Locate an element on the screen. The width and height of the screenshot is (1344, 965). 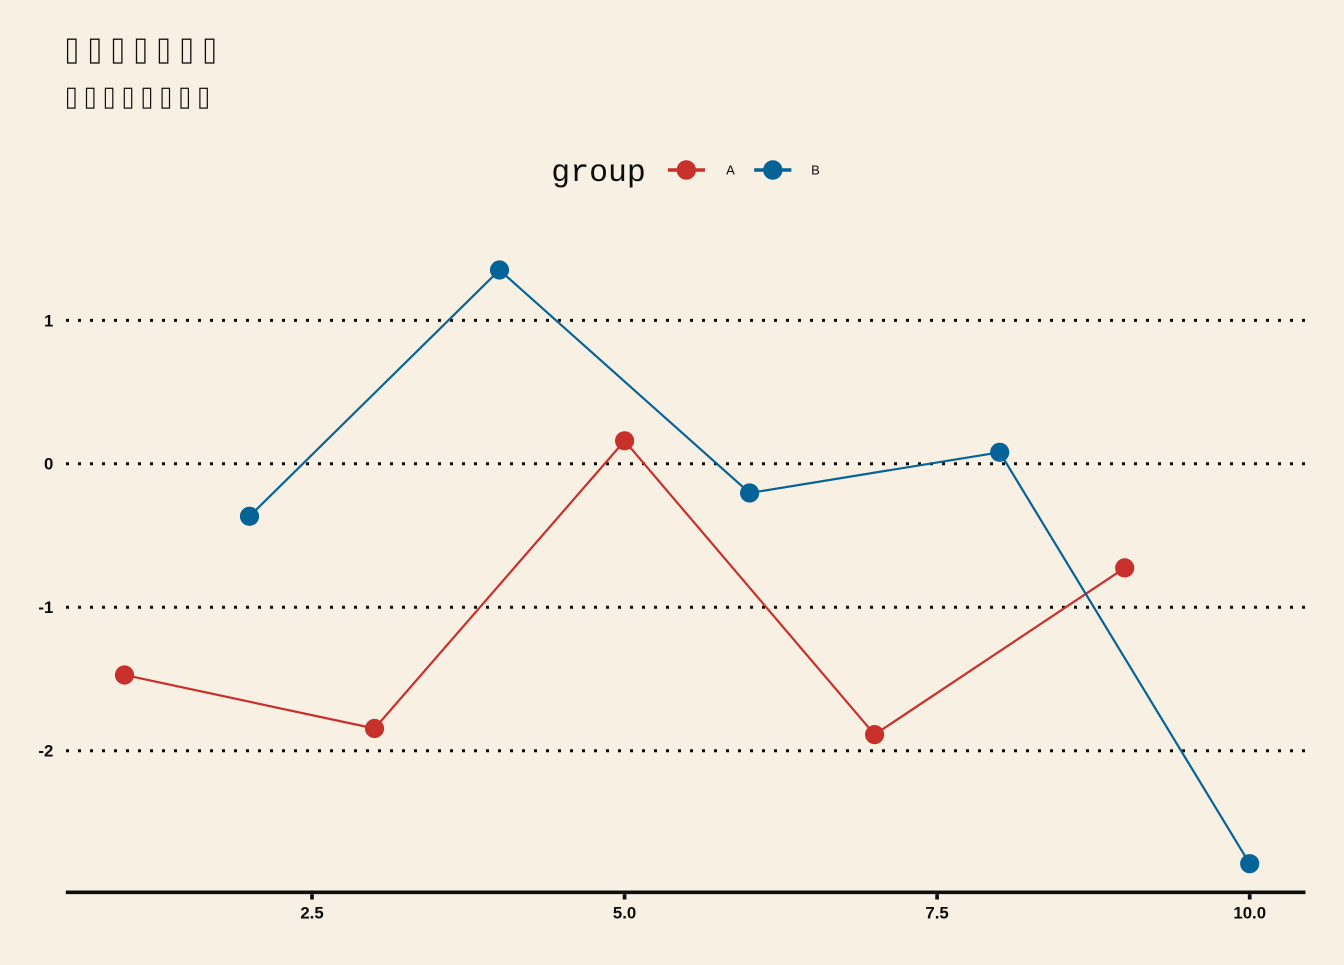
svg-text: -2 is located at coordinates (45, 751).